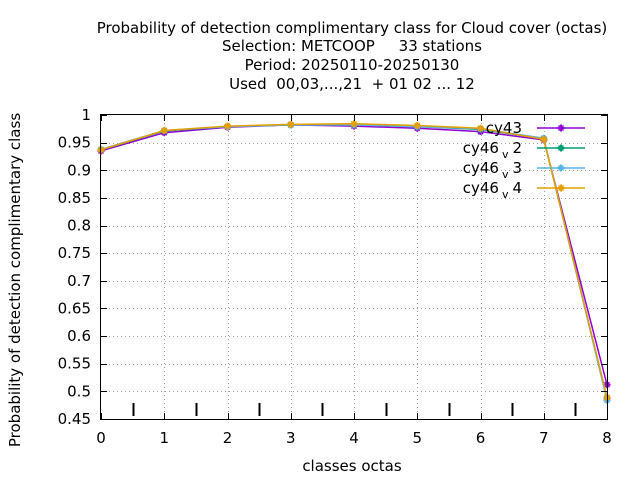 The height and width of the screenshot is (480, 640). What do you see at coordinates (607, 438) in the screenshot?
I see `x-tick-label: 8` at bounding box center [607, 438].